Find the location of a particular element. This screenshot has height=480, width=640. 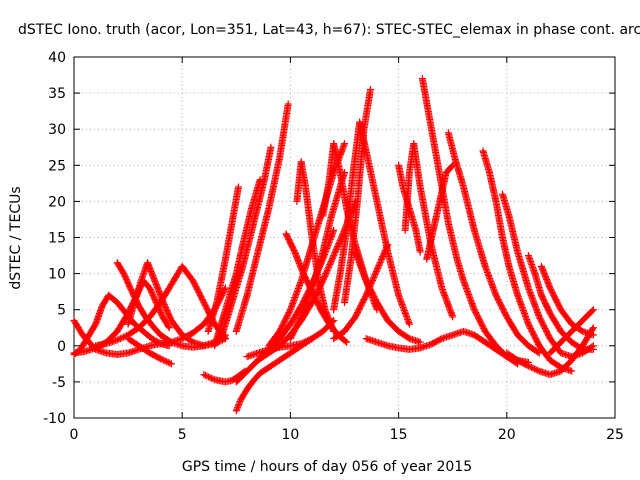

y-axis-label: dSTEC / TECUs is located at coordinates (16, 237).